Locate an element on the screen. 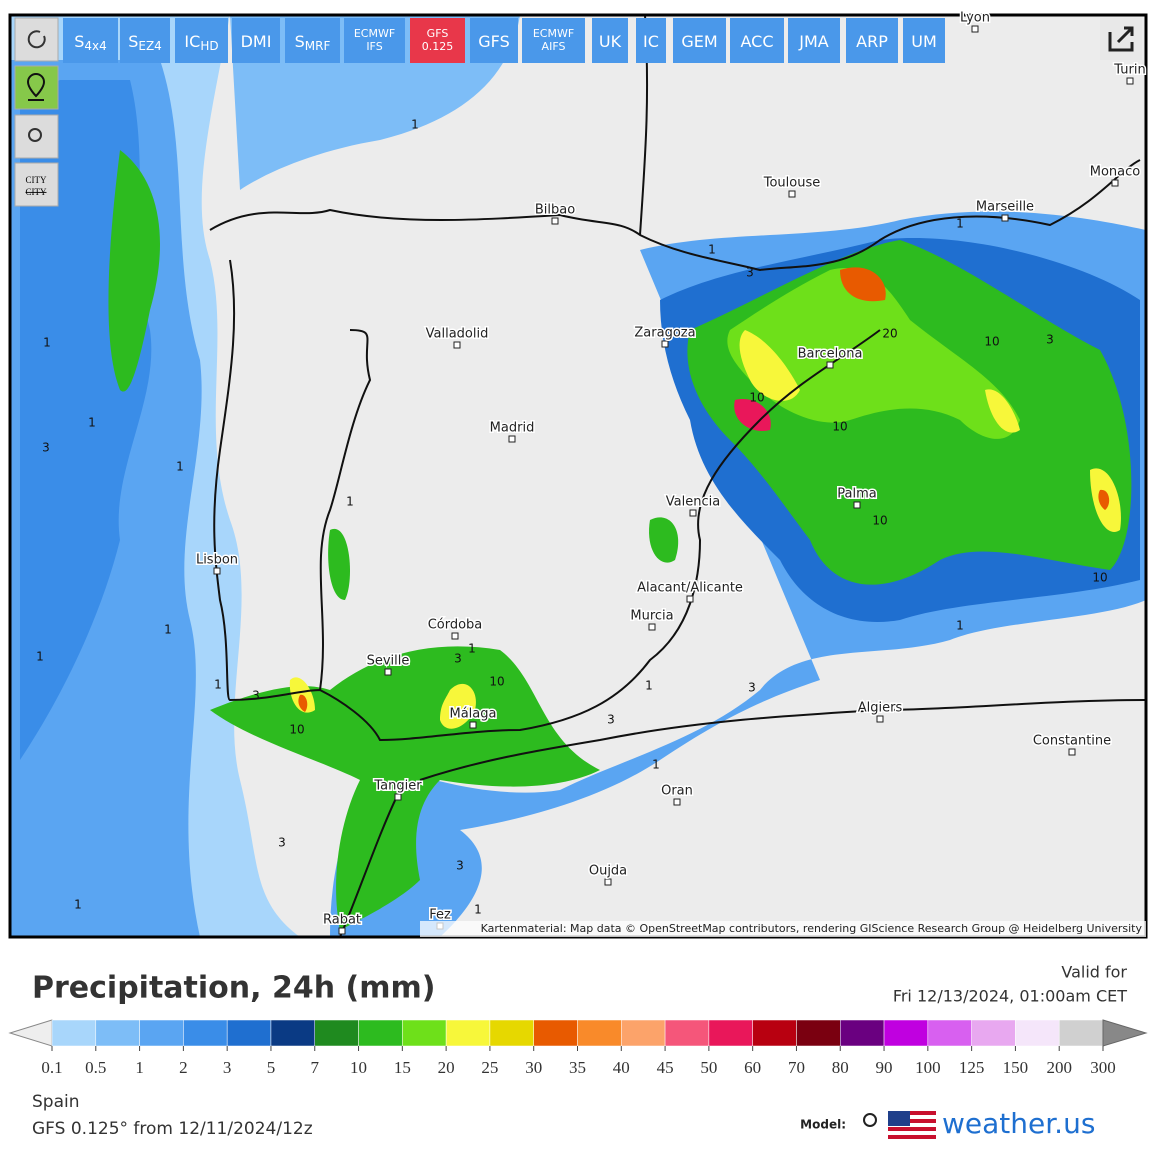  label-sub: MRF is located at coordinates (318, 46).